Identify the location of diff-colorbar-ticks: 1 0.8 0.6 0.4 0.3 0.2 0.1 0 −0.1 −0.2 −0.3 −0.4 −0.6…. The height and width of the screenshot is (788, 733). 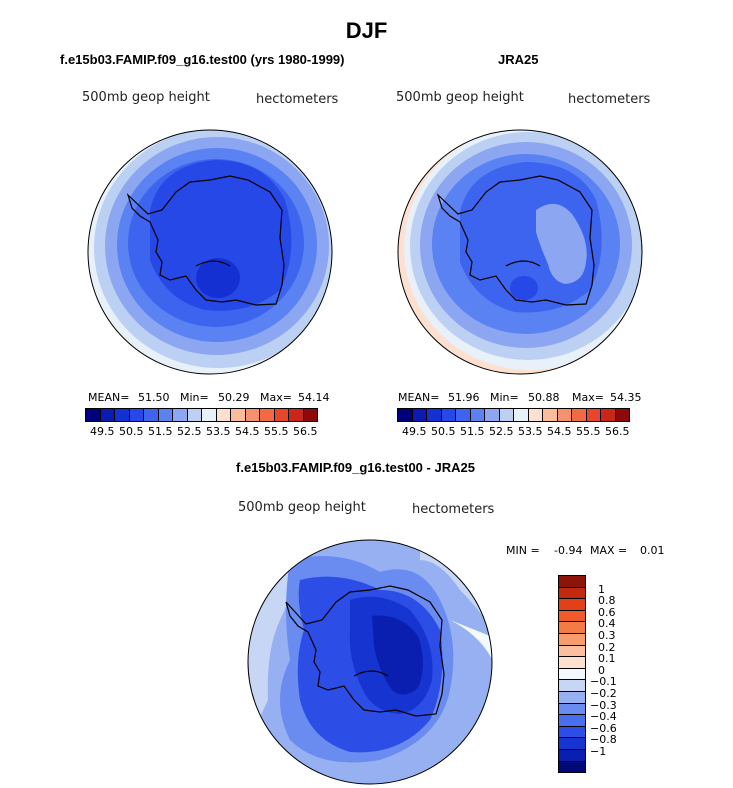
(630, 681).